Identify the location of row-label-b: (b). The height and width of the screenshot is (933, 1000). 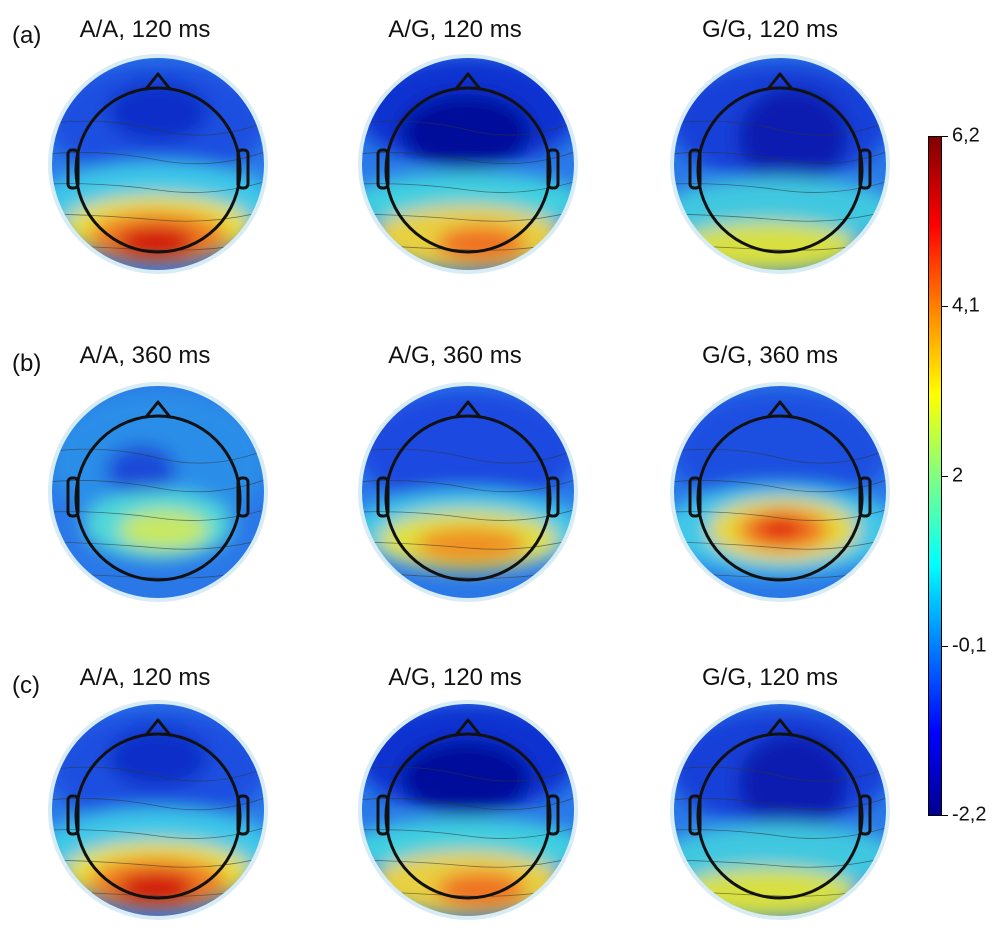
(27, 363).